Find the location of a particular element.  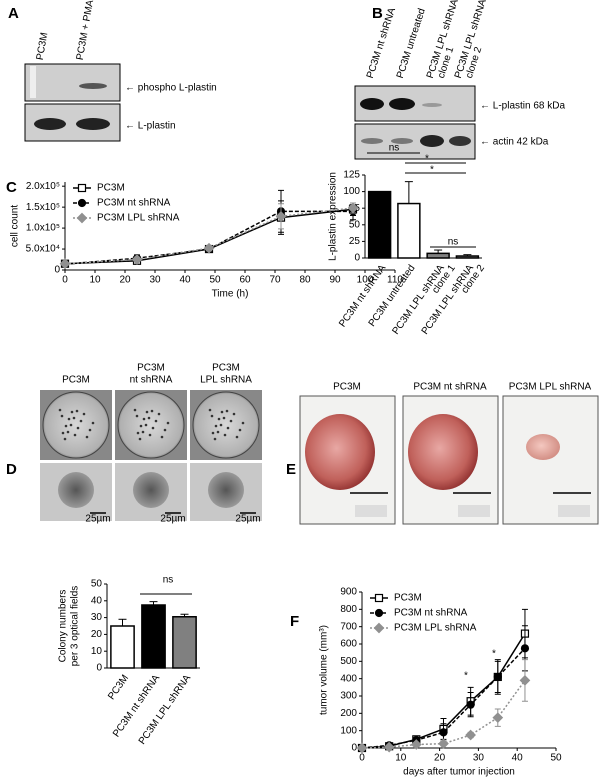

column-label: nt shRNA is located at coordinates (151, 380).